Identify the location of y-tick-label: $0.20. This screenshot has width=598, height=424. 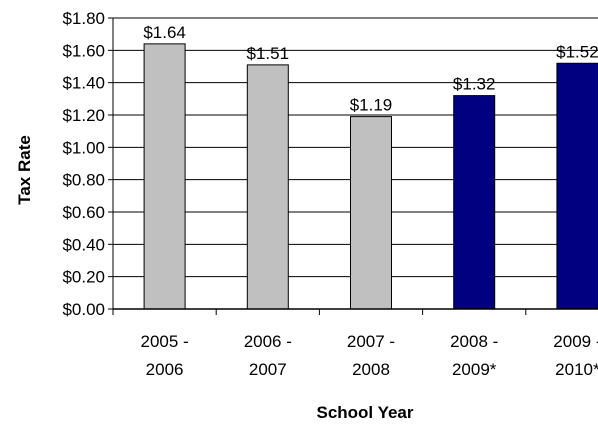
(83, 277).